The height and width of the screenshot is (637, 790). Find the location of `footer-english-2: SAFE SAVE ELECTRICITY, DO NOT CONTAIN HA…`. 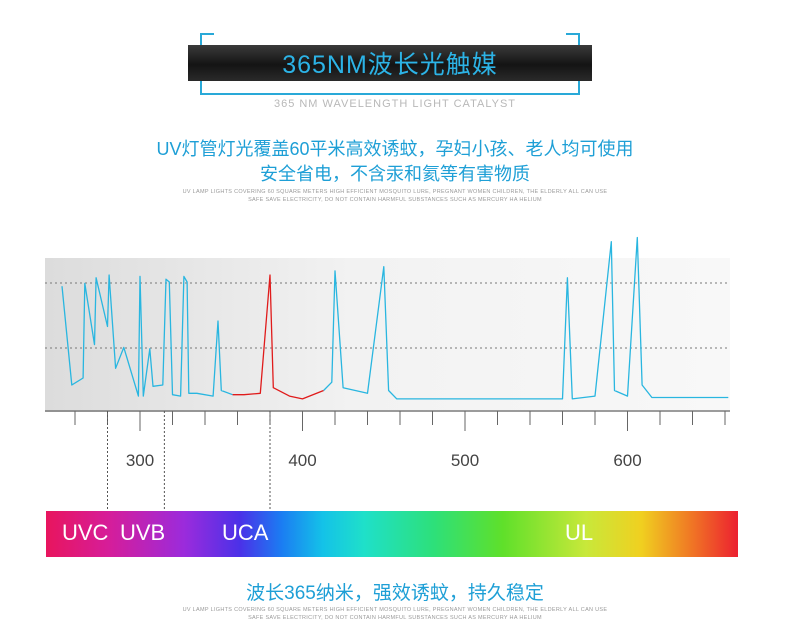

footer-english-2: SAFE SAVE ELECTRICITY, DO NOT CONTAIN HA… is located at coordinates (395, 618).